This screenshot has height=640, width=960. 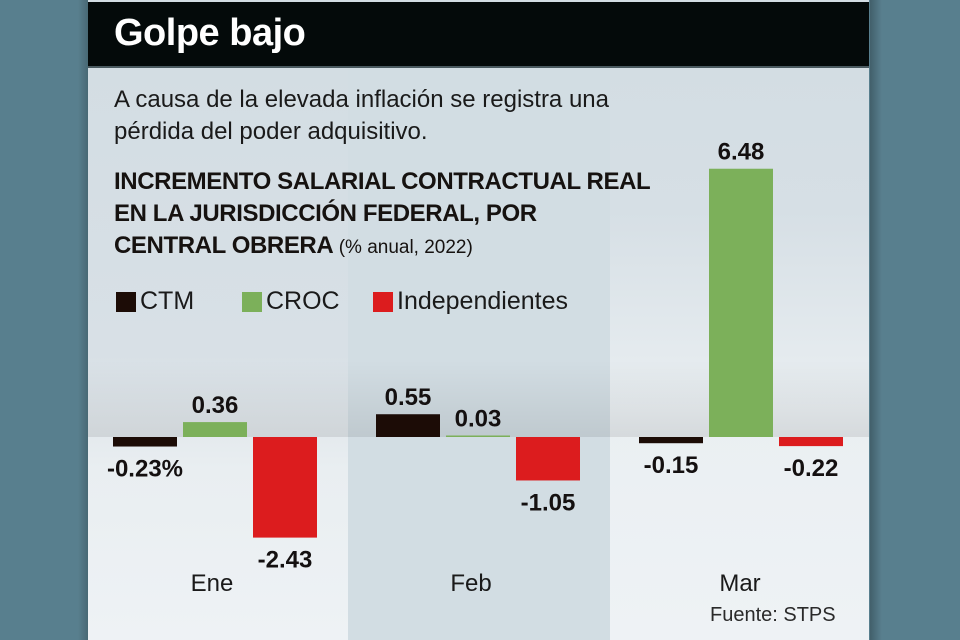 What do you see at coordinates (285, 560) in the screenshot?
I see `data-label-independientes-ene: -2.43` at bounding box center [285, 560].